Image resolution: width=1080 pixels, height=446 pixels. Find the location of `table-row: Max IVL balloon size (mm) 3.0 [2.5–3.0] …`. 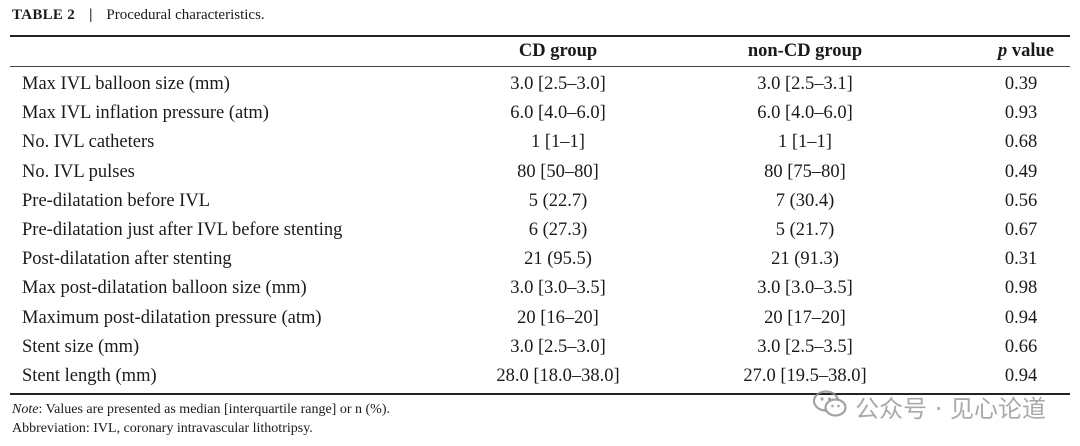

table-row: Max IVL balloon size (mm) 3.0 [2.5–3.0] … is located at coordinates (540, 84).